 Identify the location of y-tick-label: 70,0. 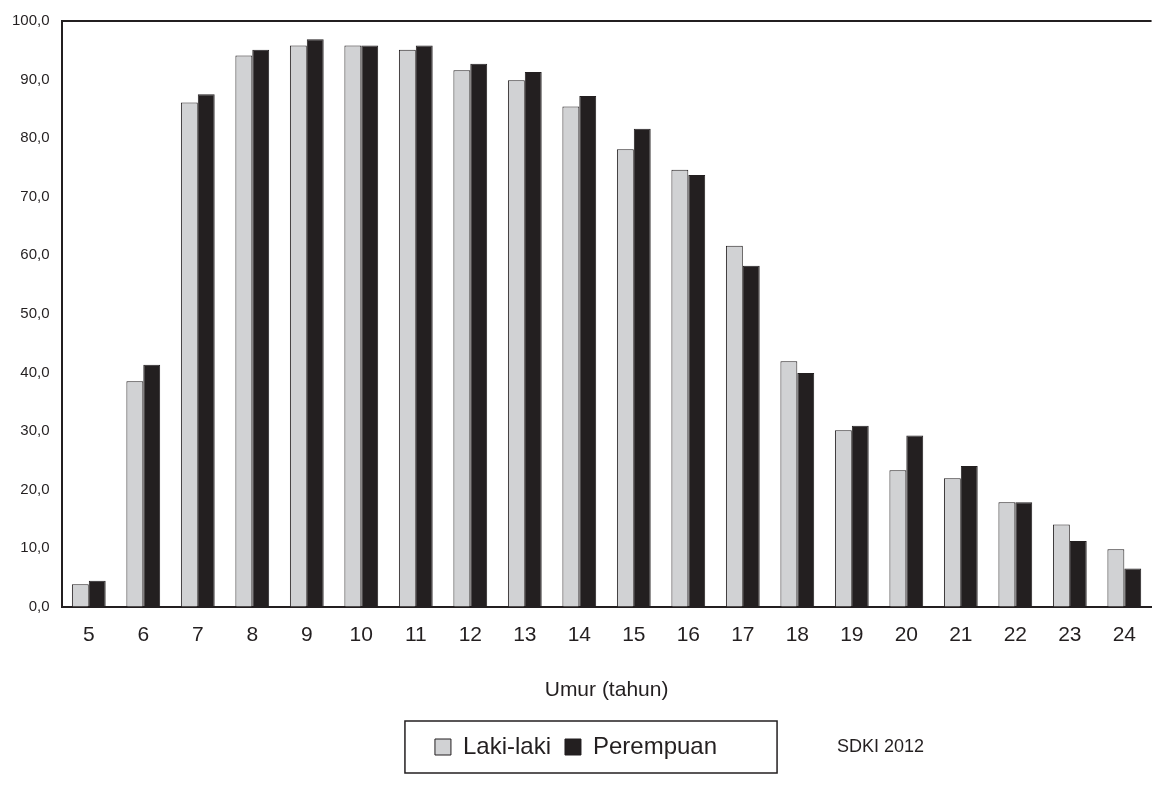
(35, 195).